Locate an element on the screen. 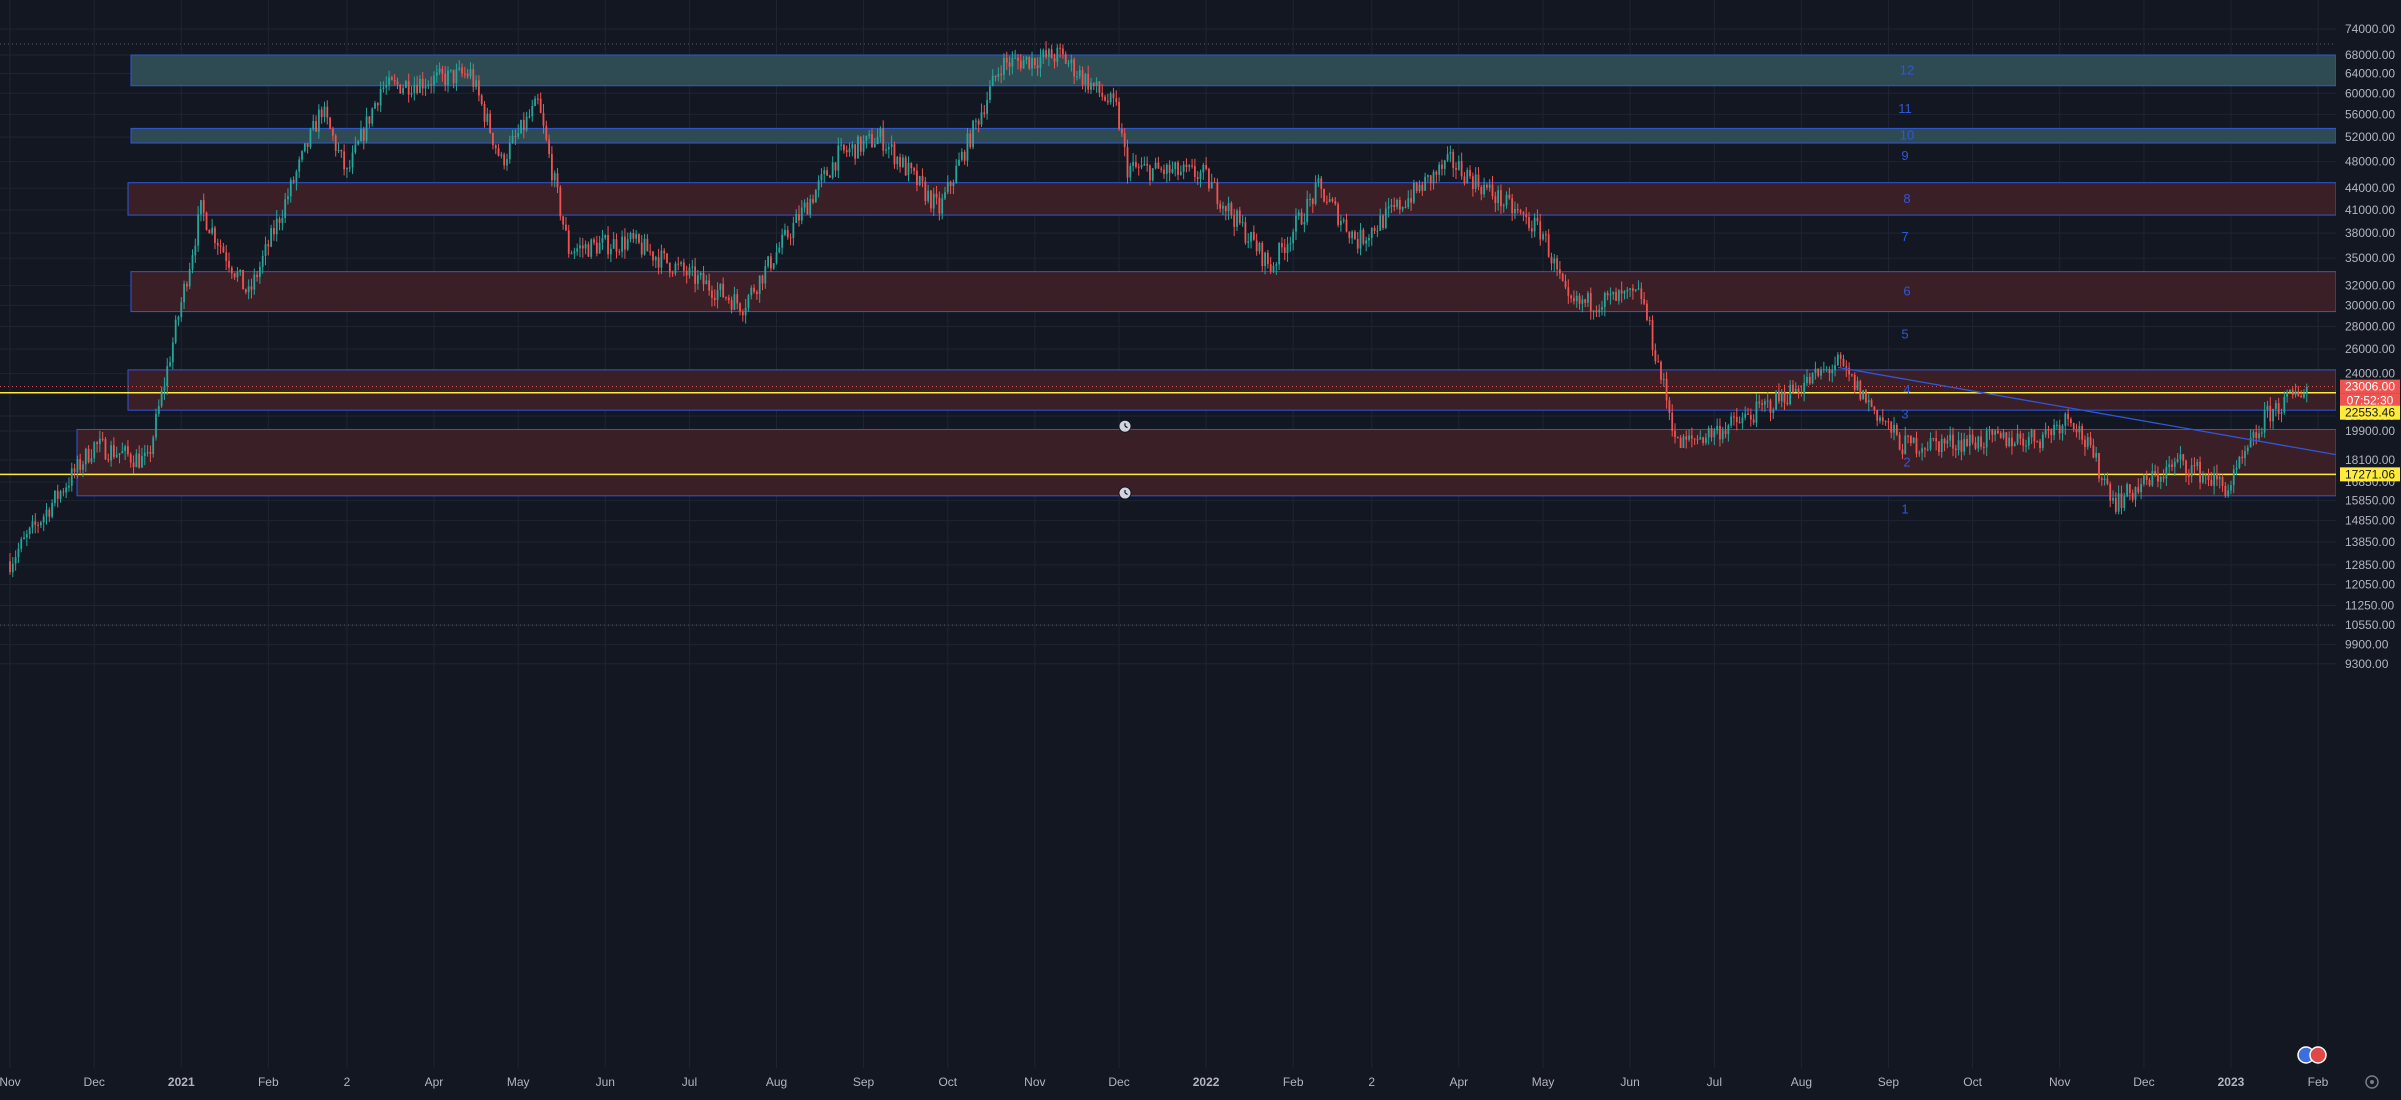 This screenshot has width=2401, height=1100. trend-line is located at coordinates (2088, 411).